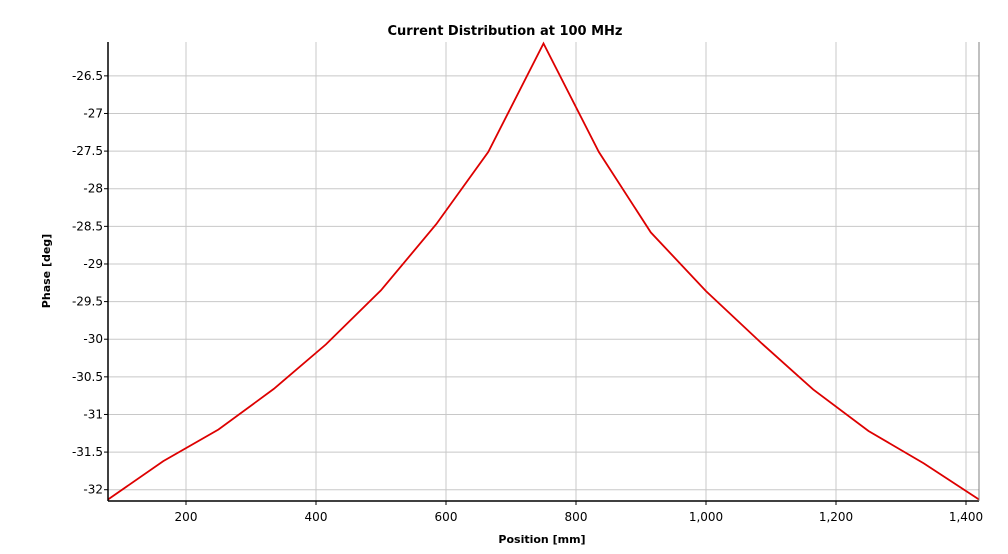 Image resolution: width=1008 pixels, height=554 pixels. What do you see at coordinates (93, 414) in the screenshot?
I see `y-tick-label: -31` at bounding box center [93, 414].